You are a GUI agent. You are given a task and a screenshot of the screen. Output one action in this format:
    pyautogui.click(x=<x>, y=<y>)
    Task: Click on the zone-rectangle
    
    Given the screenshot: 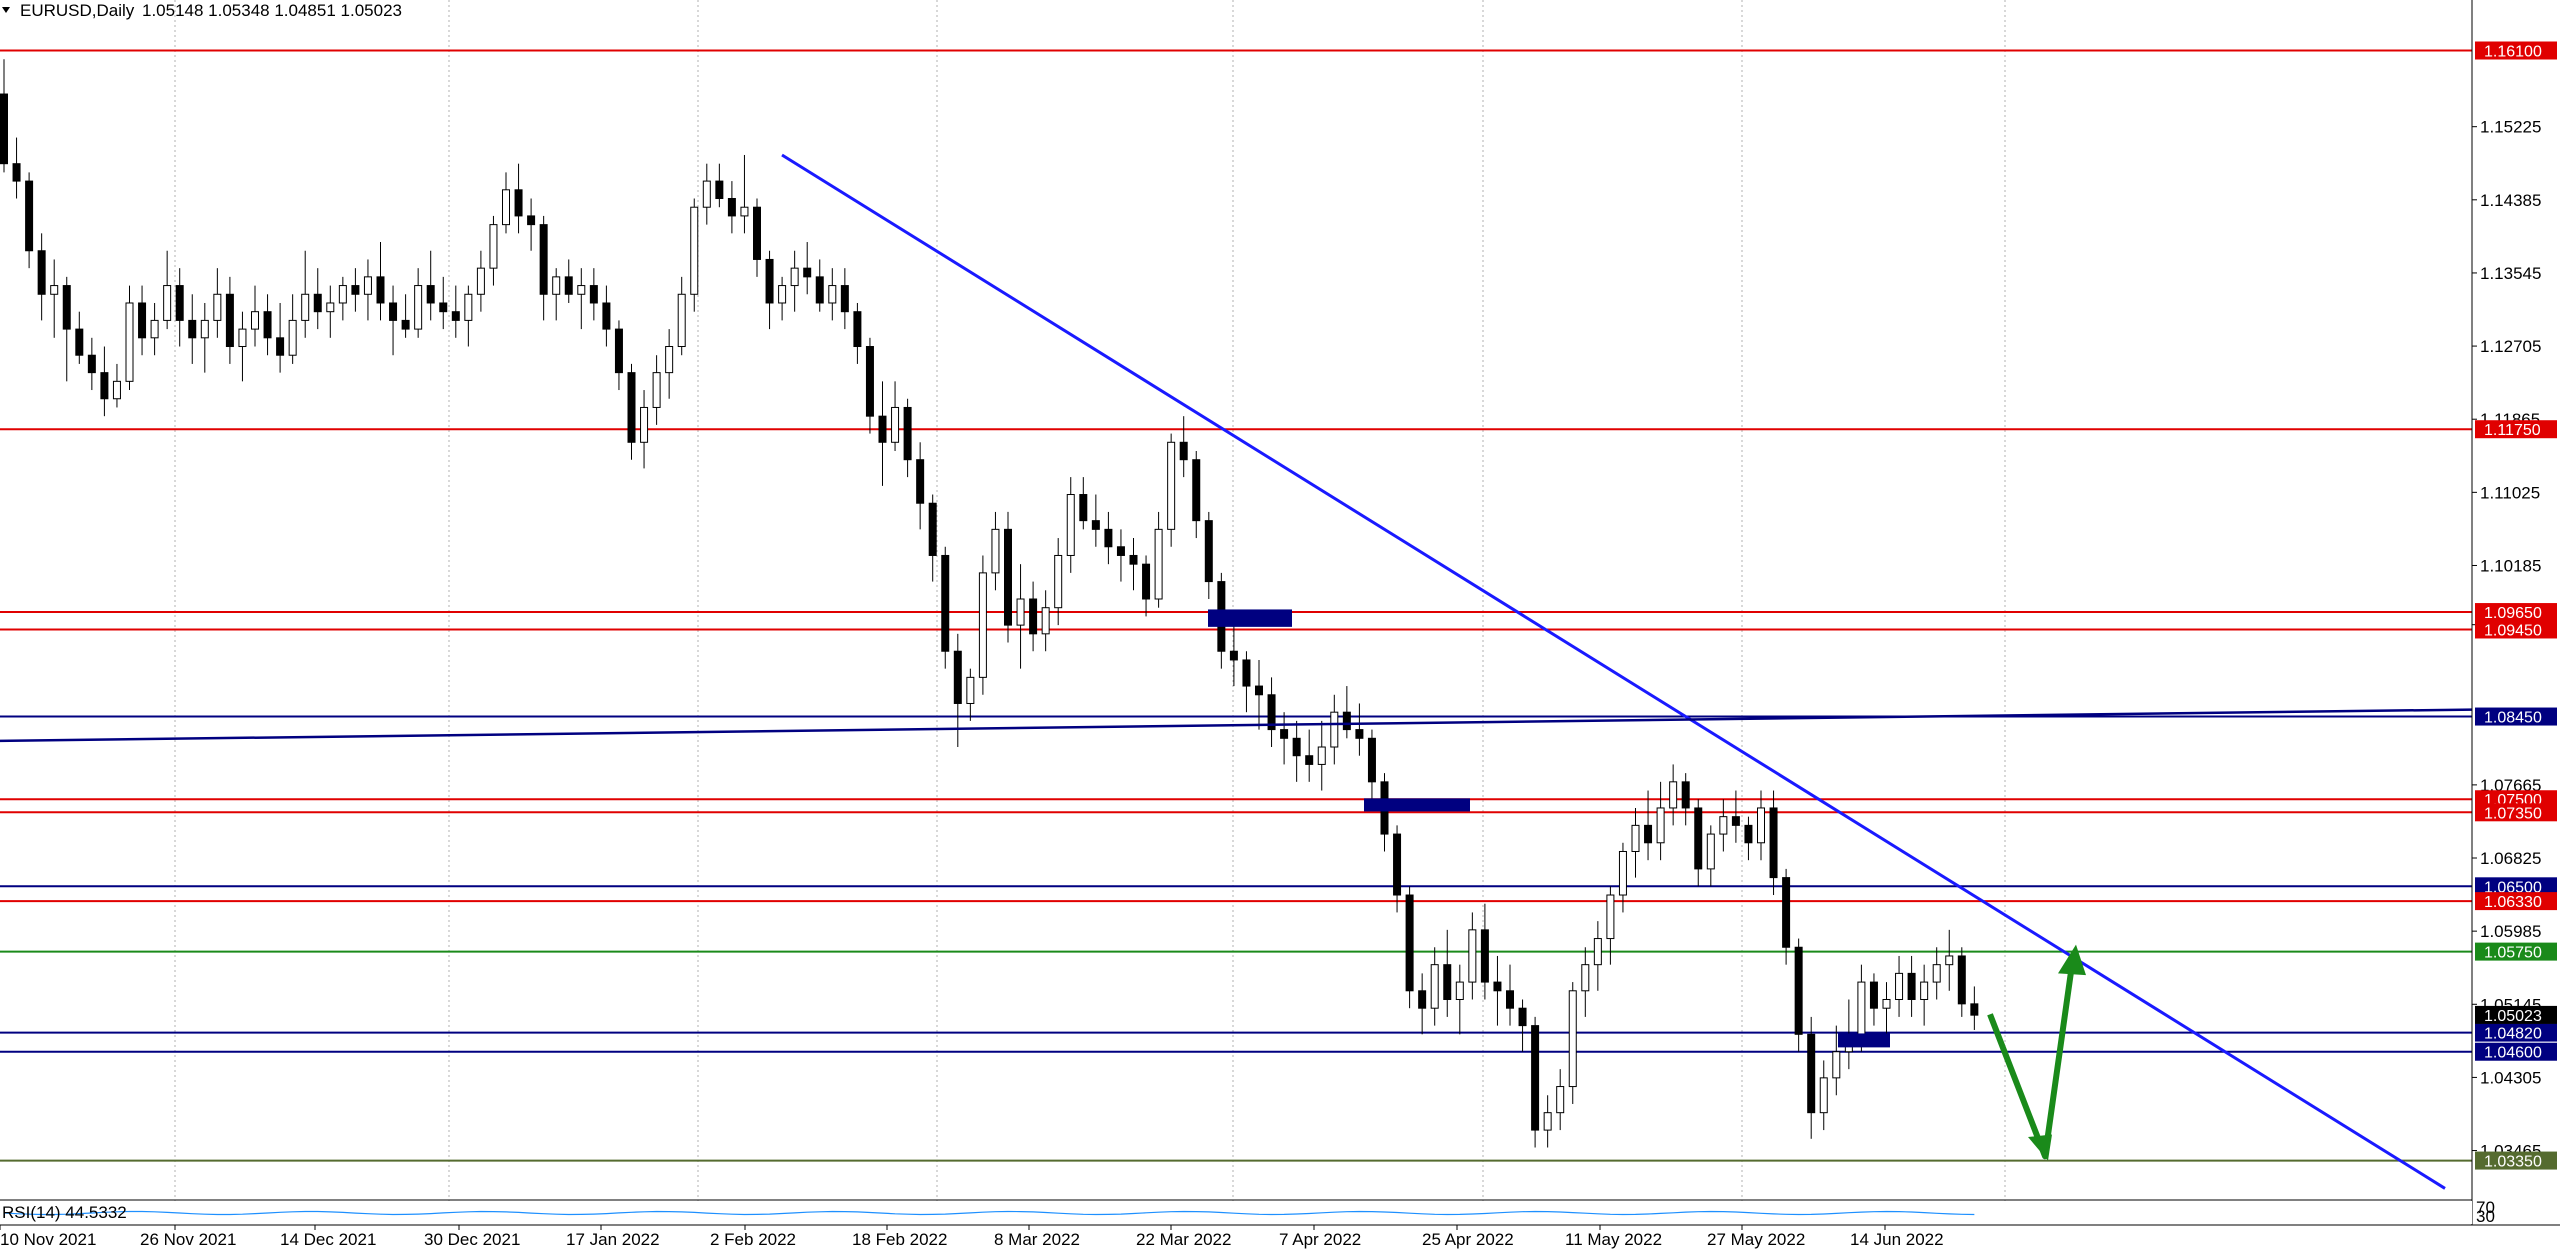 What is the action you would take?
    pyautogui.click(x=1250, y=618)
    